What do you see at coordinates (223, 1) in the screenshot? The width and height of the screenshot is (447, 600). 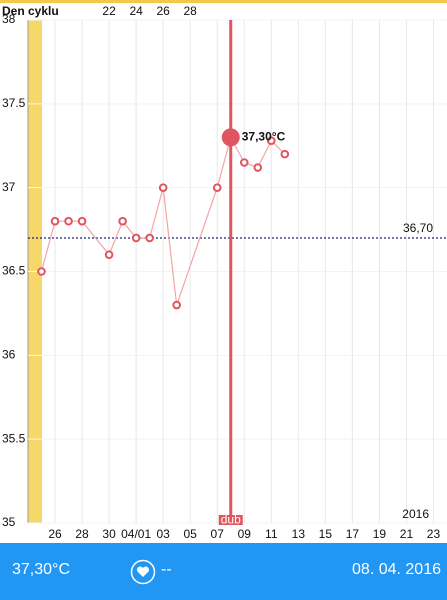 I see `top-accent` at bounding box center [223, 1].